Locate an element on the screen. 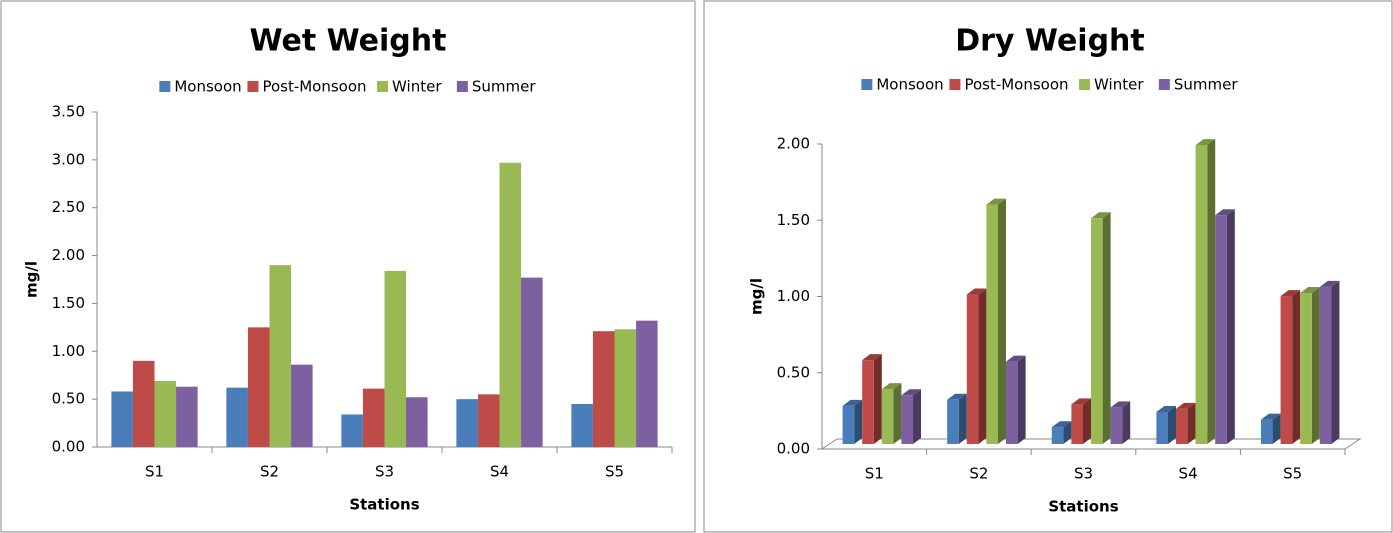 The width and height of the screenshot is (1393, 533). x-tick-label: S1 is located at coordinates (874, 474).